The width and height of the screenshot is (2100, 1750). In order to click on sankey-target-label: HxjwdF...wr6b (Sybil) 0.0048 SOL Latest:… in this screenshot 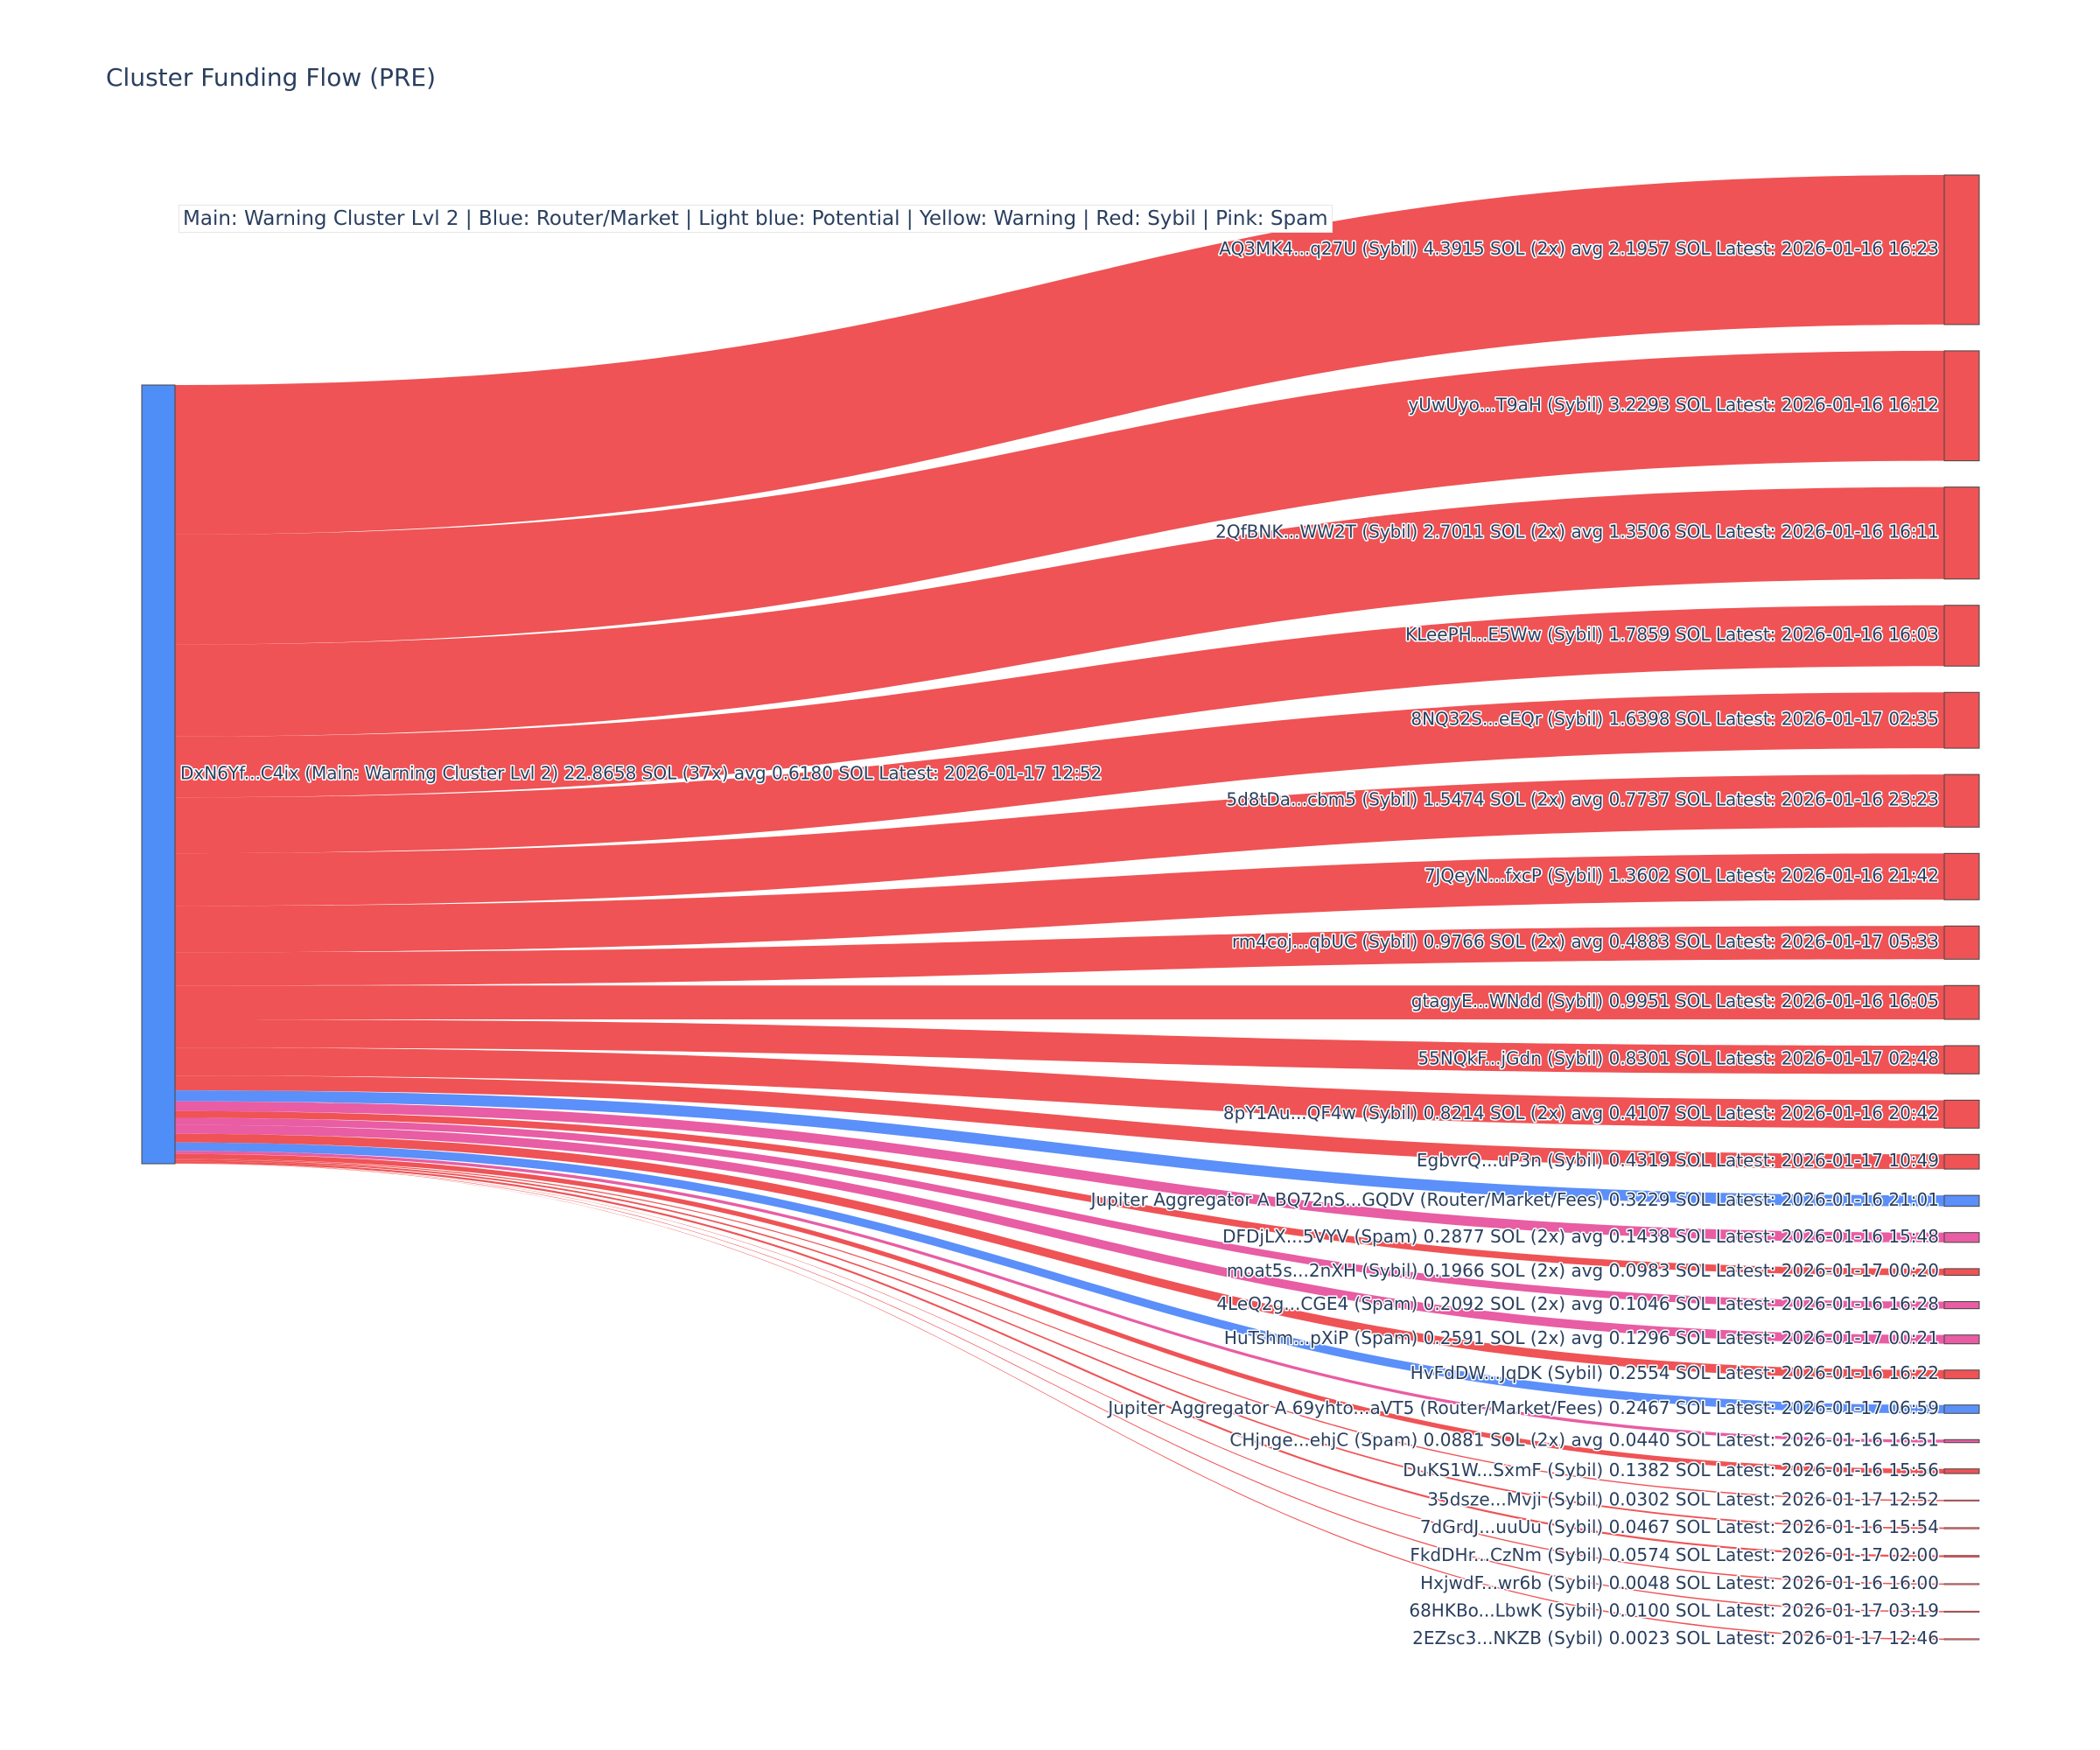, I will do `click(1679, 1582)`.